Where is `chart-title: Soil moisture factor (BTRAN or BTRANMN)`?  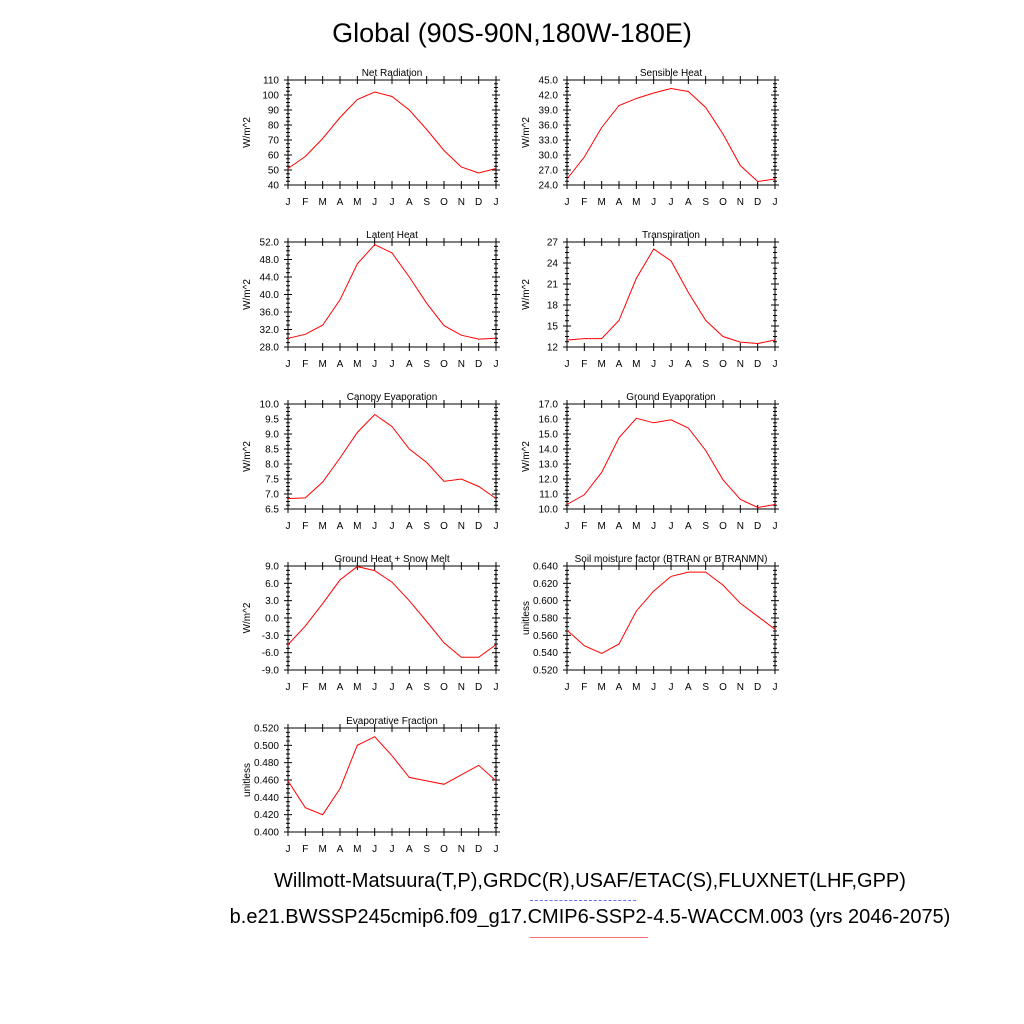
chart-title: Soil moisture factor (BTRAN or BTRANMN) is located at coordinates (671, 559).